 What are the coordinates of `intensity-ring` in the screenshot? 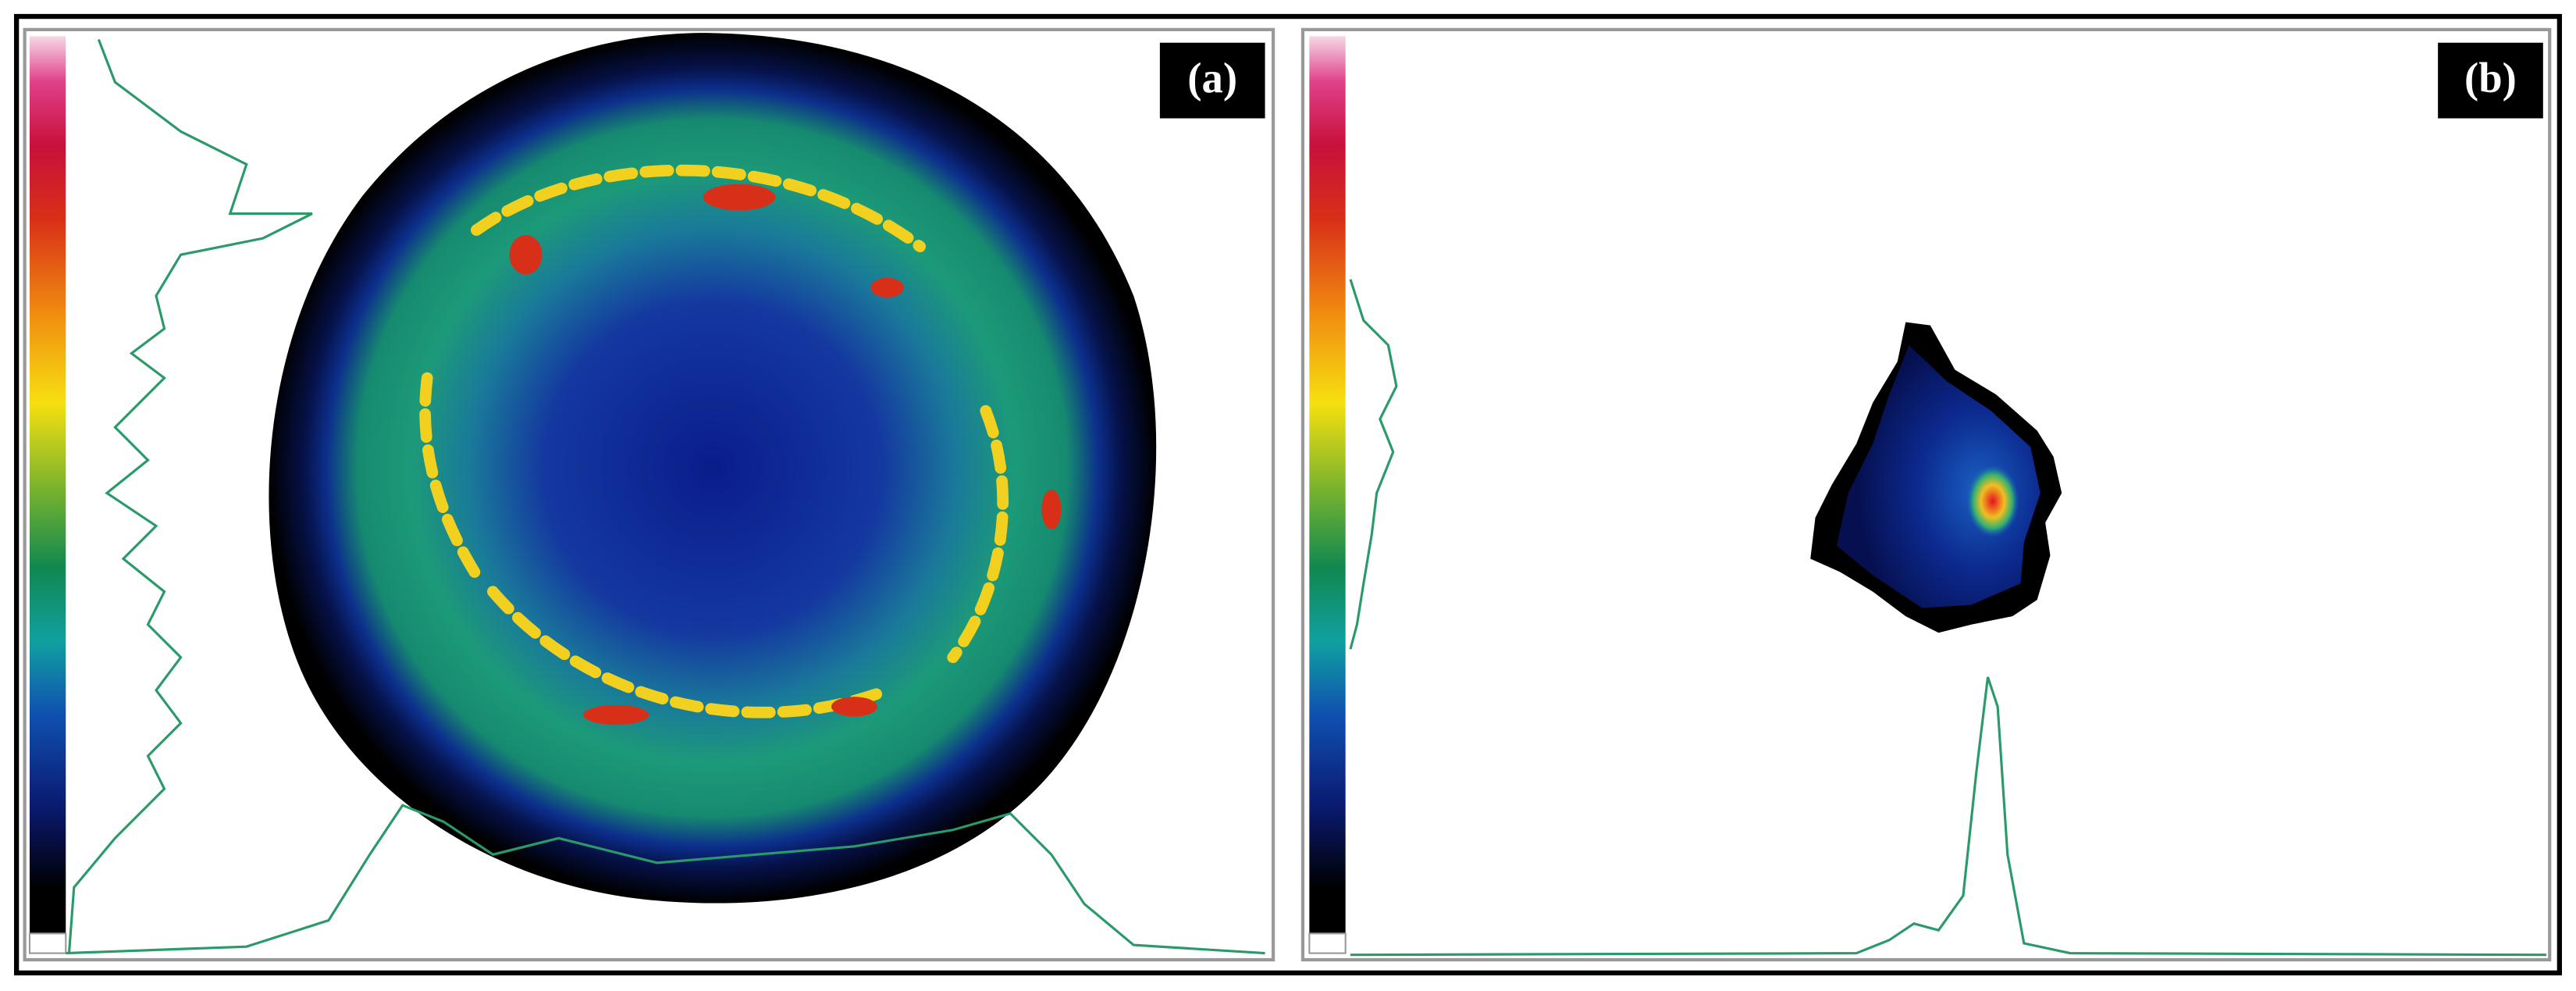 It's located at (714, 441).